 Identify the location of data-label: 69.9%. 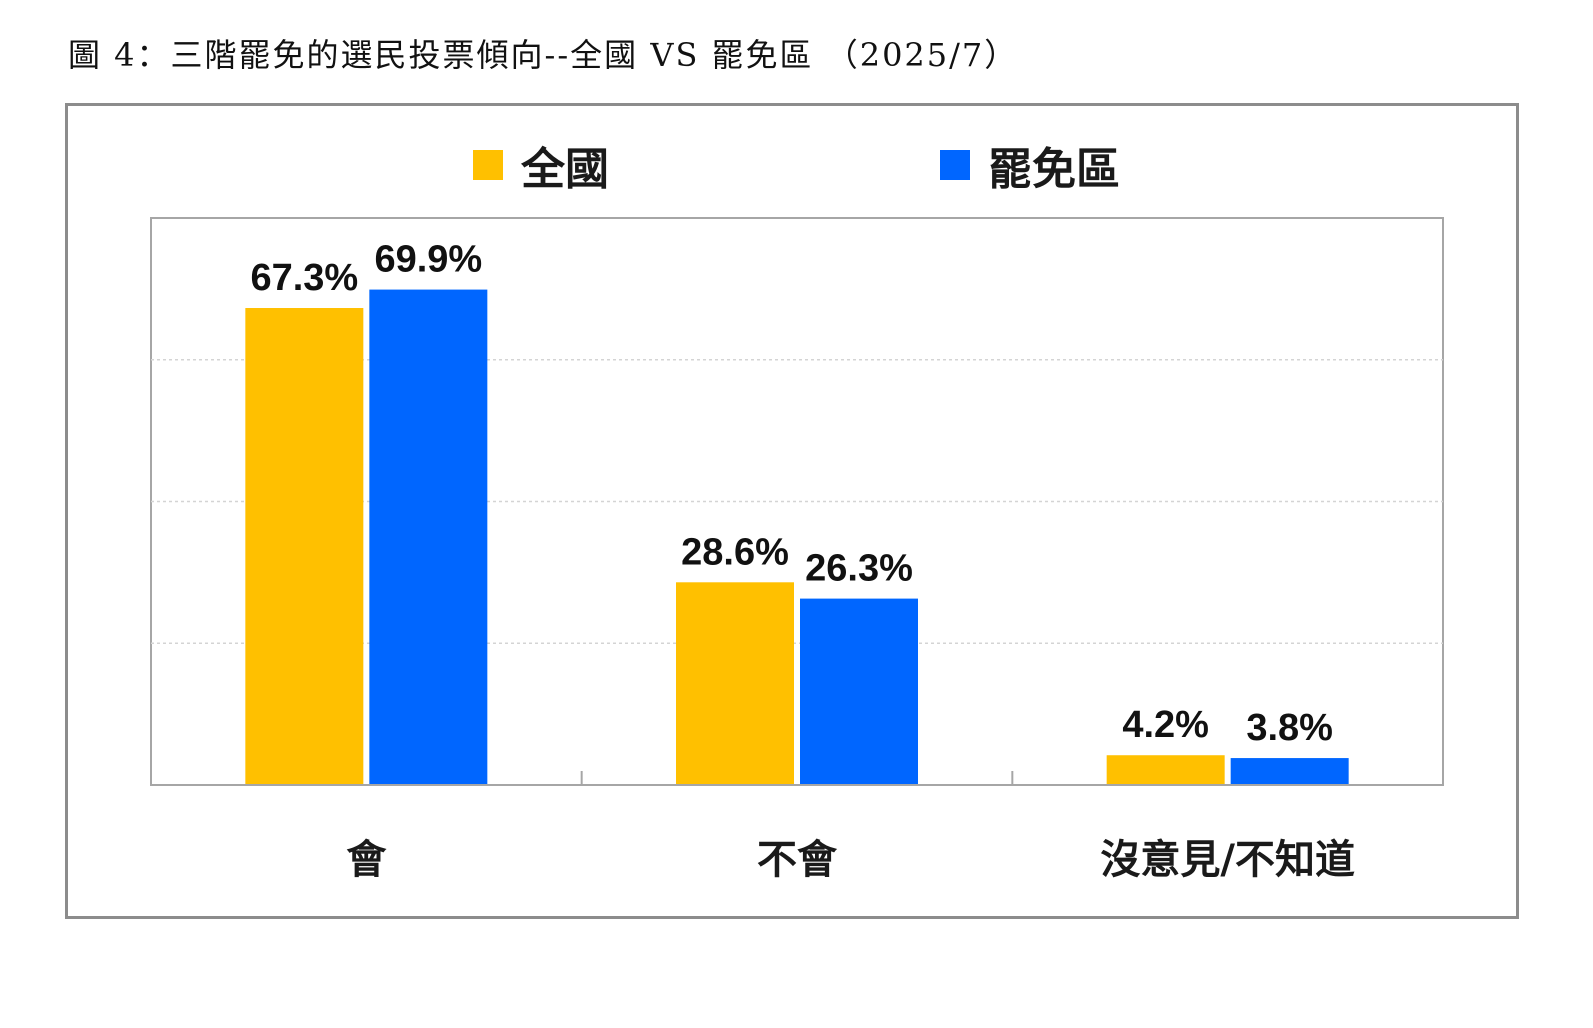
(428, 260).